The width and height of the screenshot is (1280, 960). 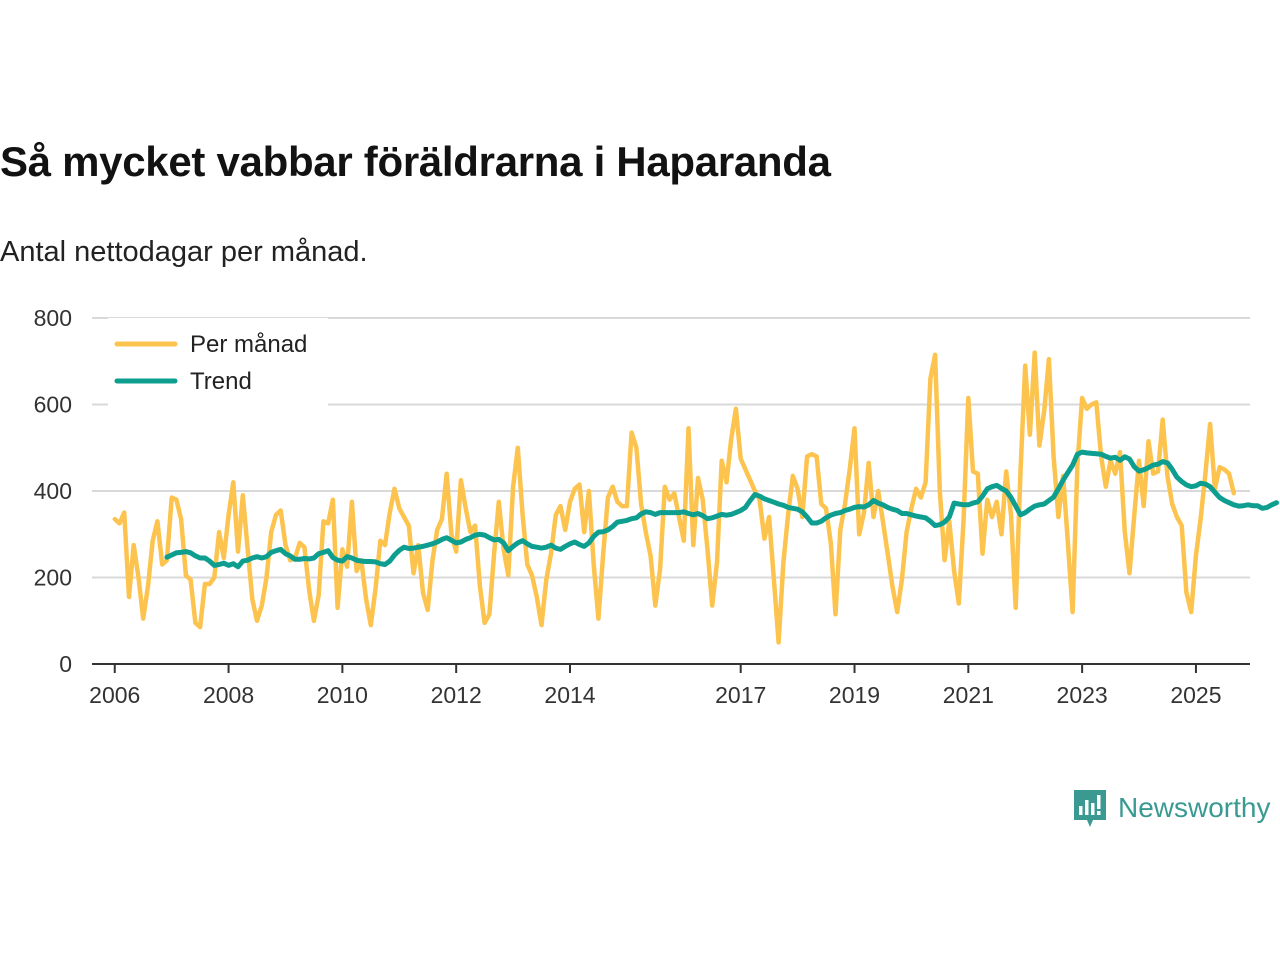 What do you see at coordinates (415, 161) in the screenshot?
I see `chart-title: Så mycket vabbar föräldrarna i Haparanda` at bounding box center [415, 161].